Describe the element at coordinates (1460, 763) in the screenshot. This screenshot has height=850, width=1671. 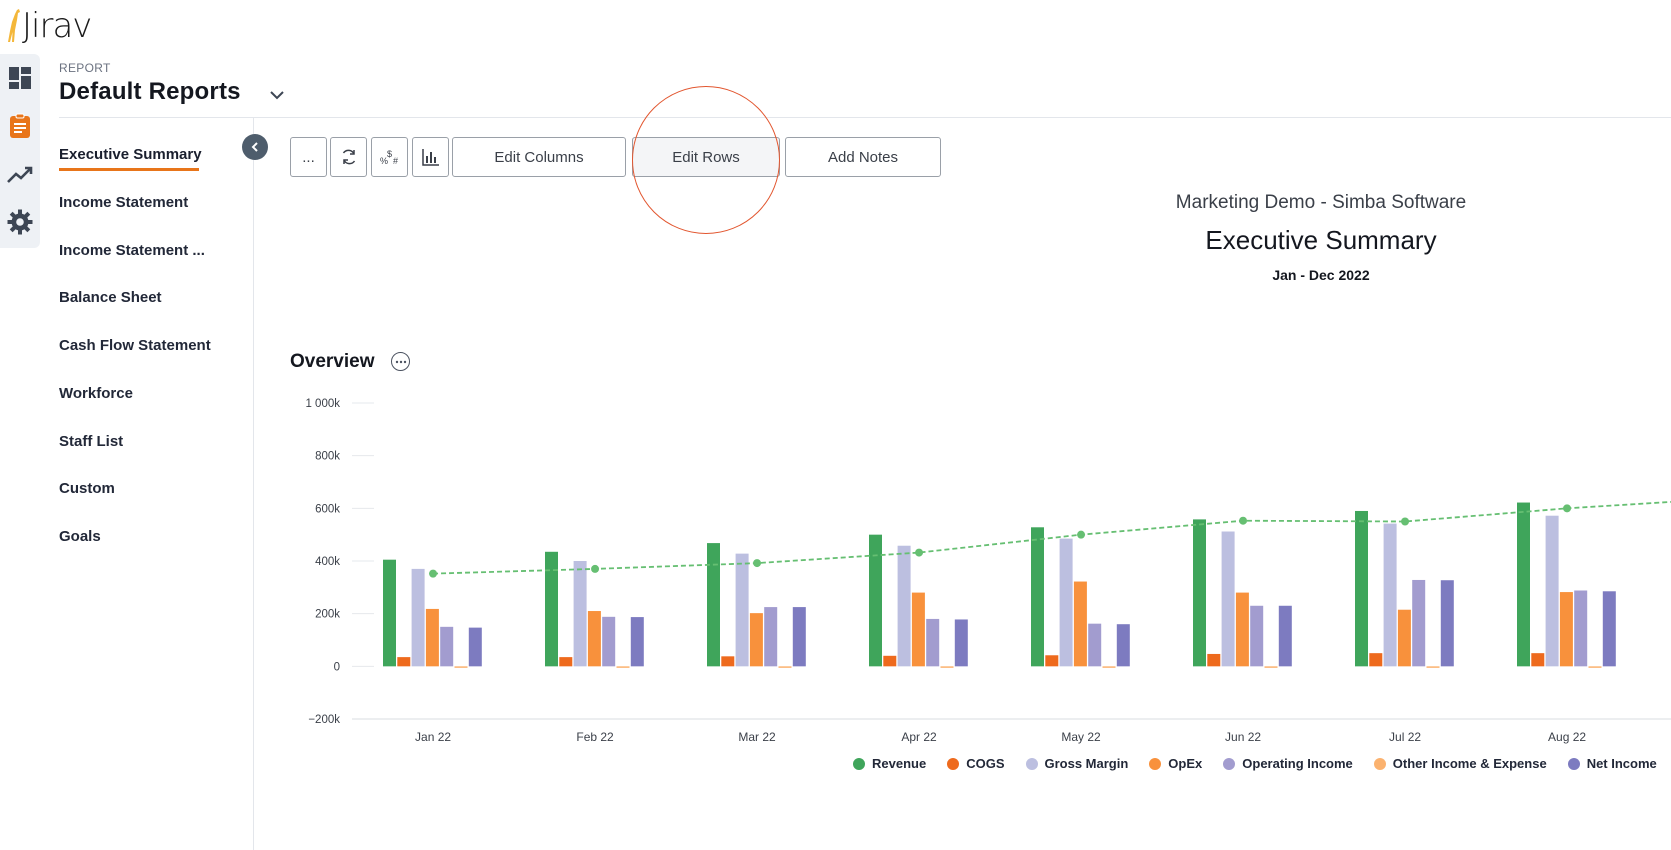
I see `legend-item-other-income-expense: Other Income & Expense` at that location.